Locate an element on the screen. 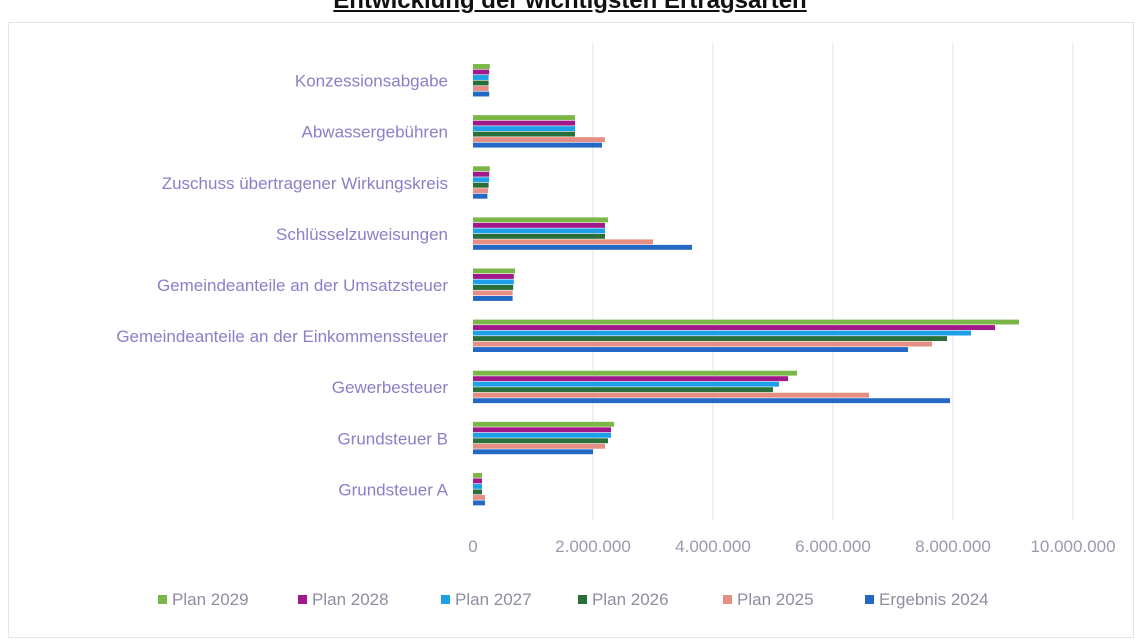 This screenshot has height=641, width=1140. x-tick-label-3: 6.000.000 is located at coordinates (833, 546).